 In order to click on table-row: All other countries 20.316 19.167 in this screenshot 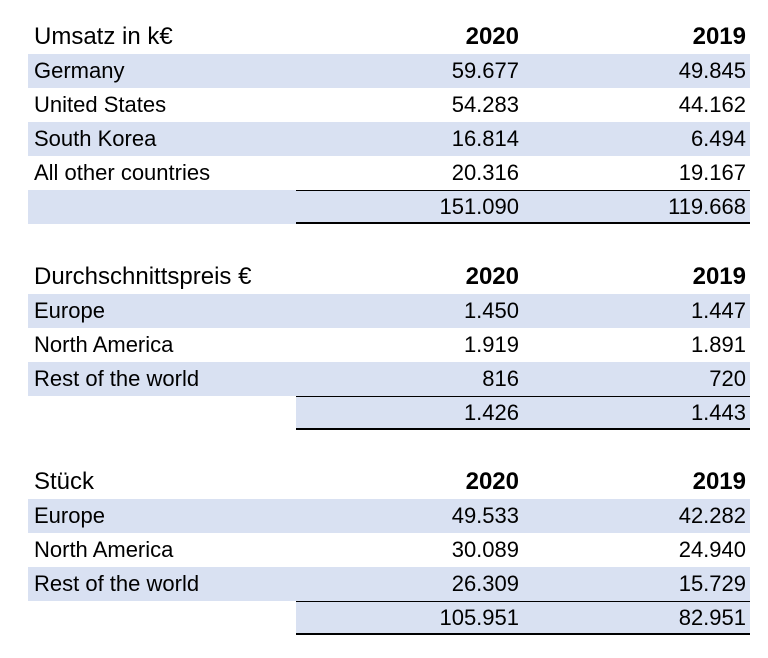, I will do `click(389, 173)`.